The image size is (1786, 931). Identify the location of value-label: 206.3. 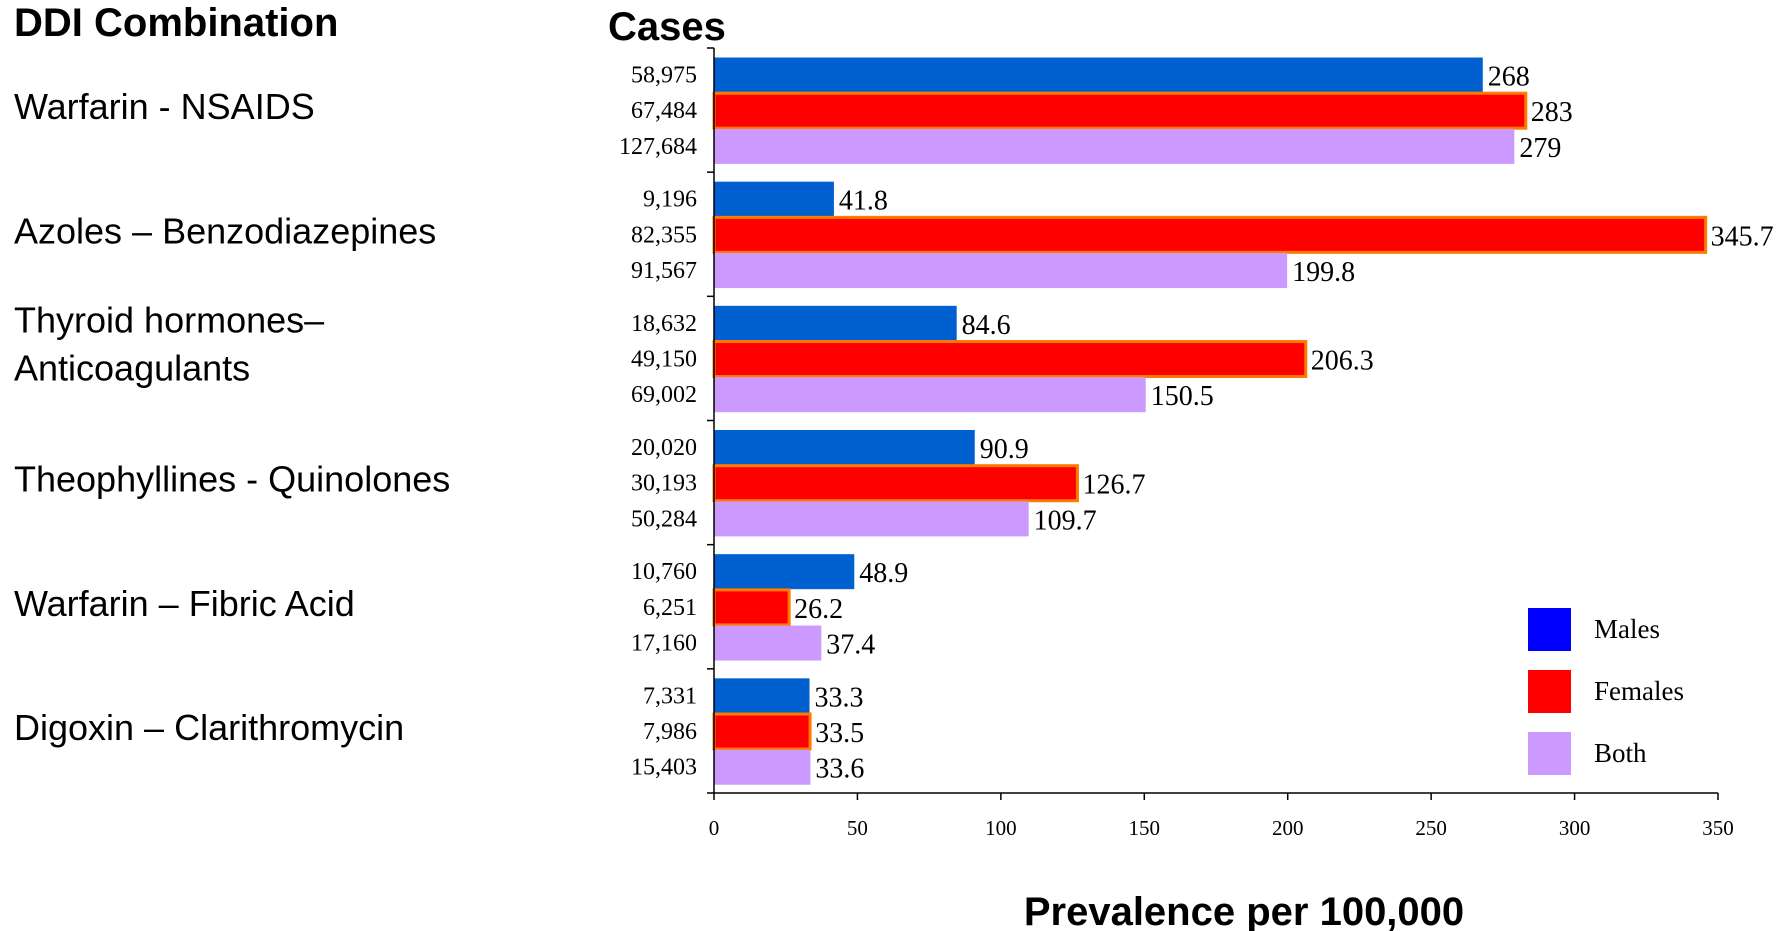
(1342, 361).